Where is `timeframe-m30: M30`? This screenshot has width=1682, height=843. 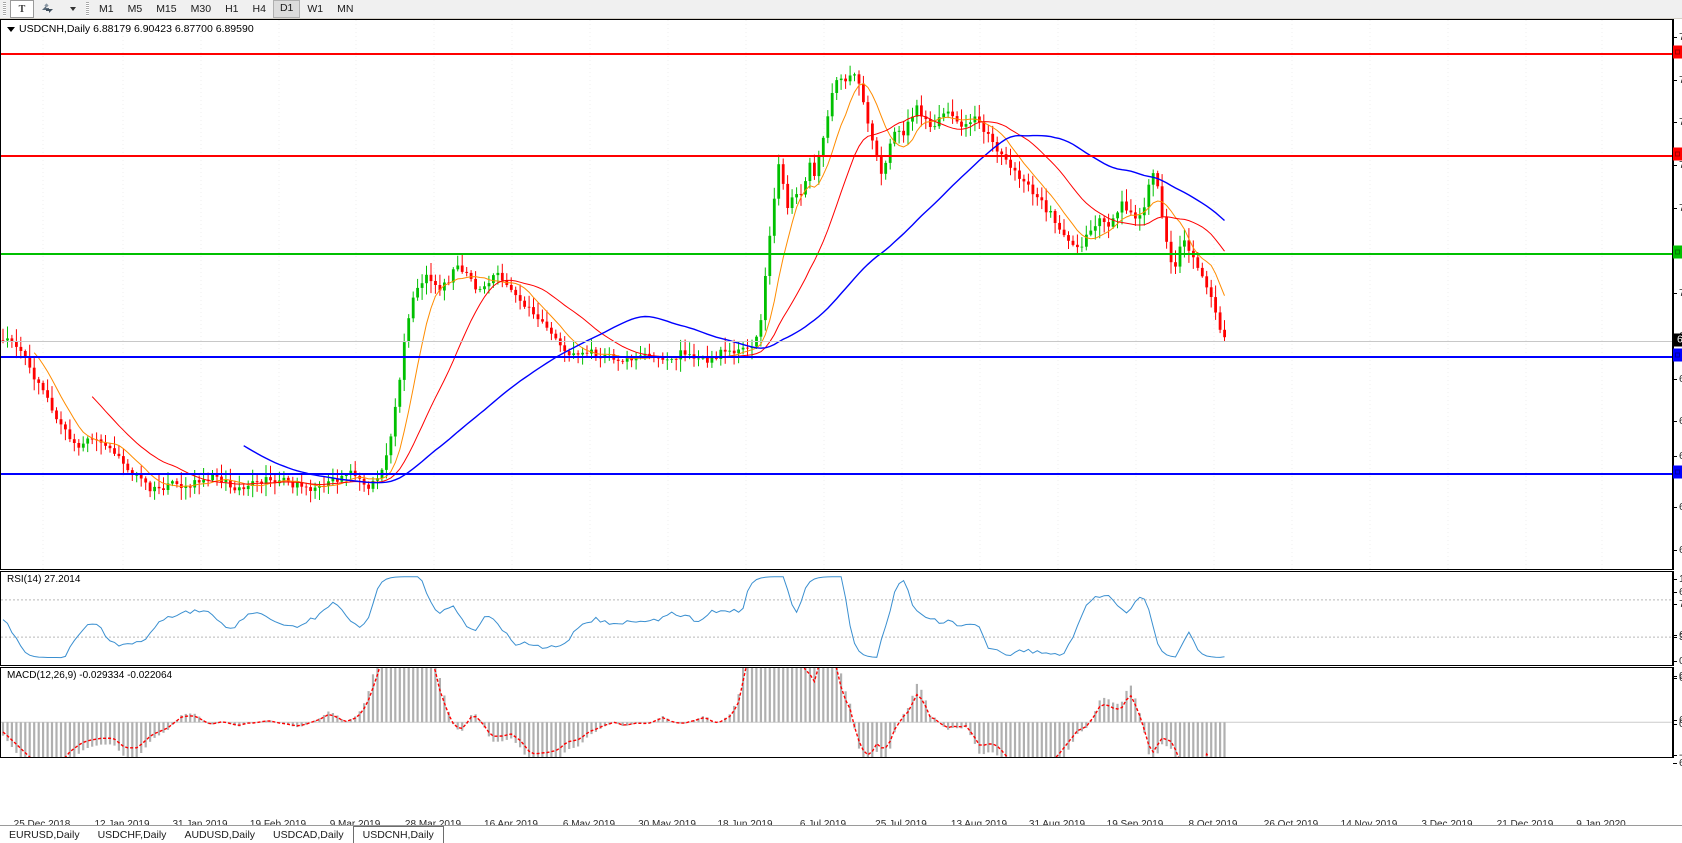 timeframe-m30: M30 is located at coordinates (201, 9).